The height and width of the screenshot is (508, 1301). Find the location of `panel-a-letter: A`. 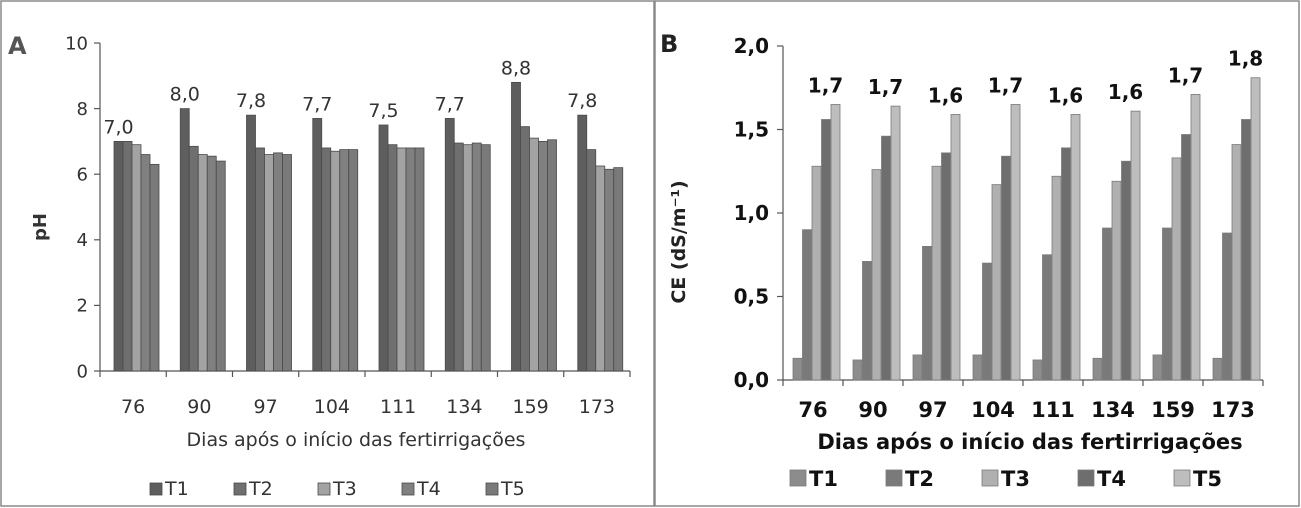

panel-a-letter: A is located at coordinates (17, 46).